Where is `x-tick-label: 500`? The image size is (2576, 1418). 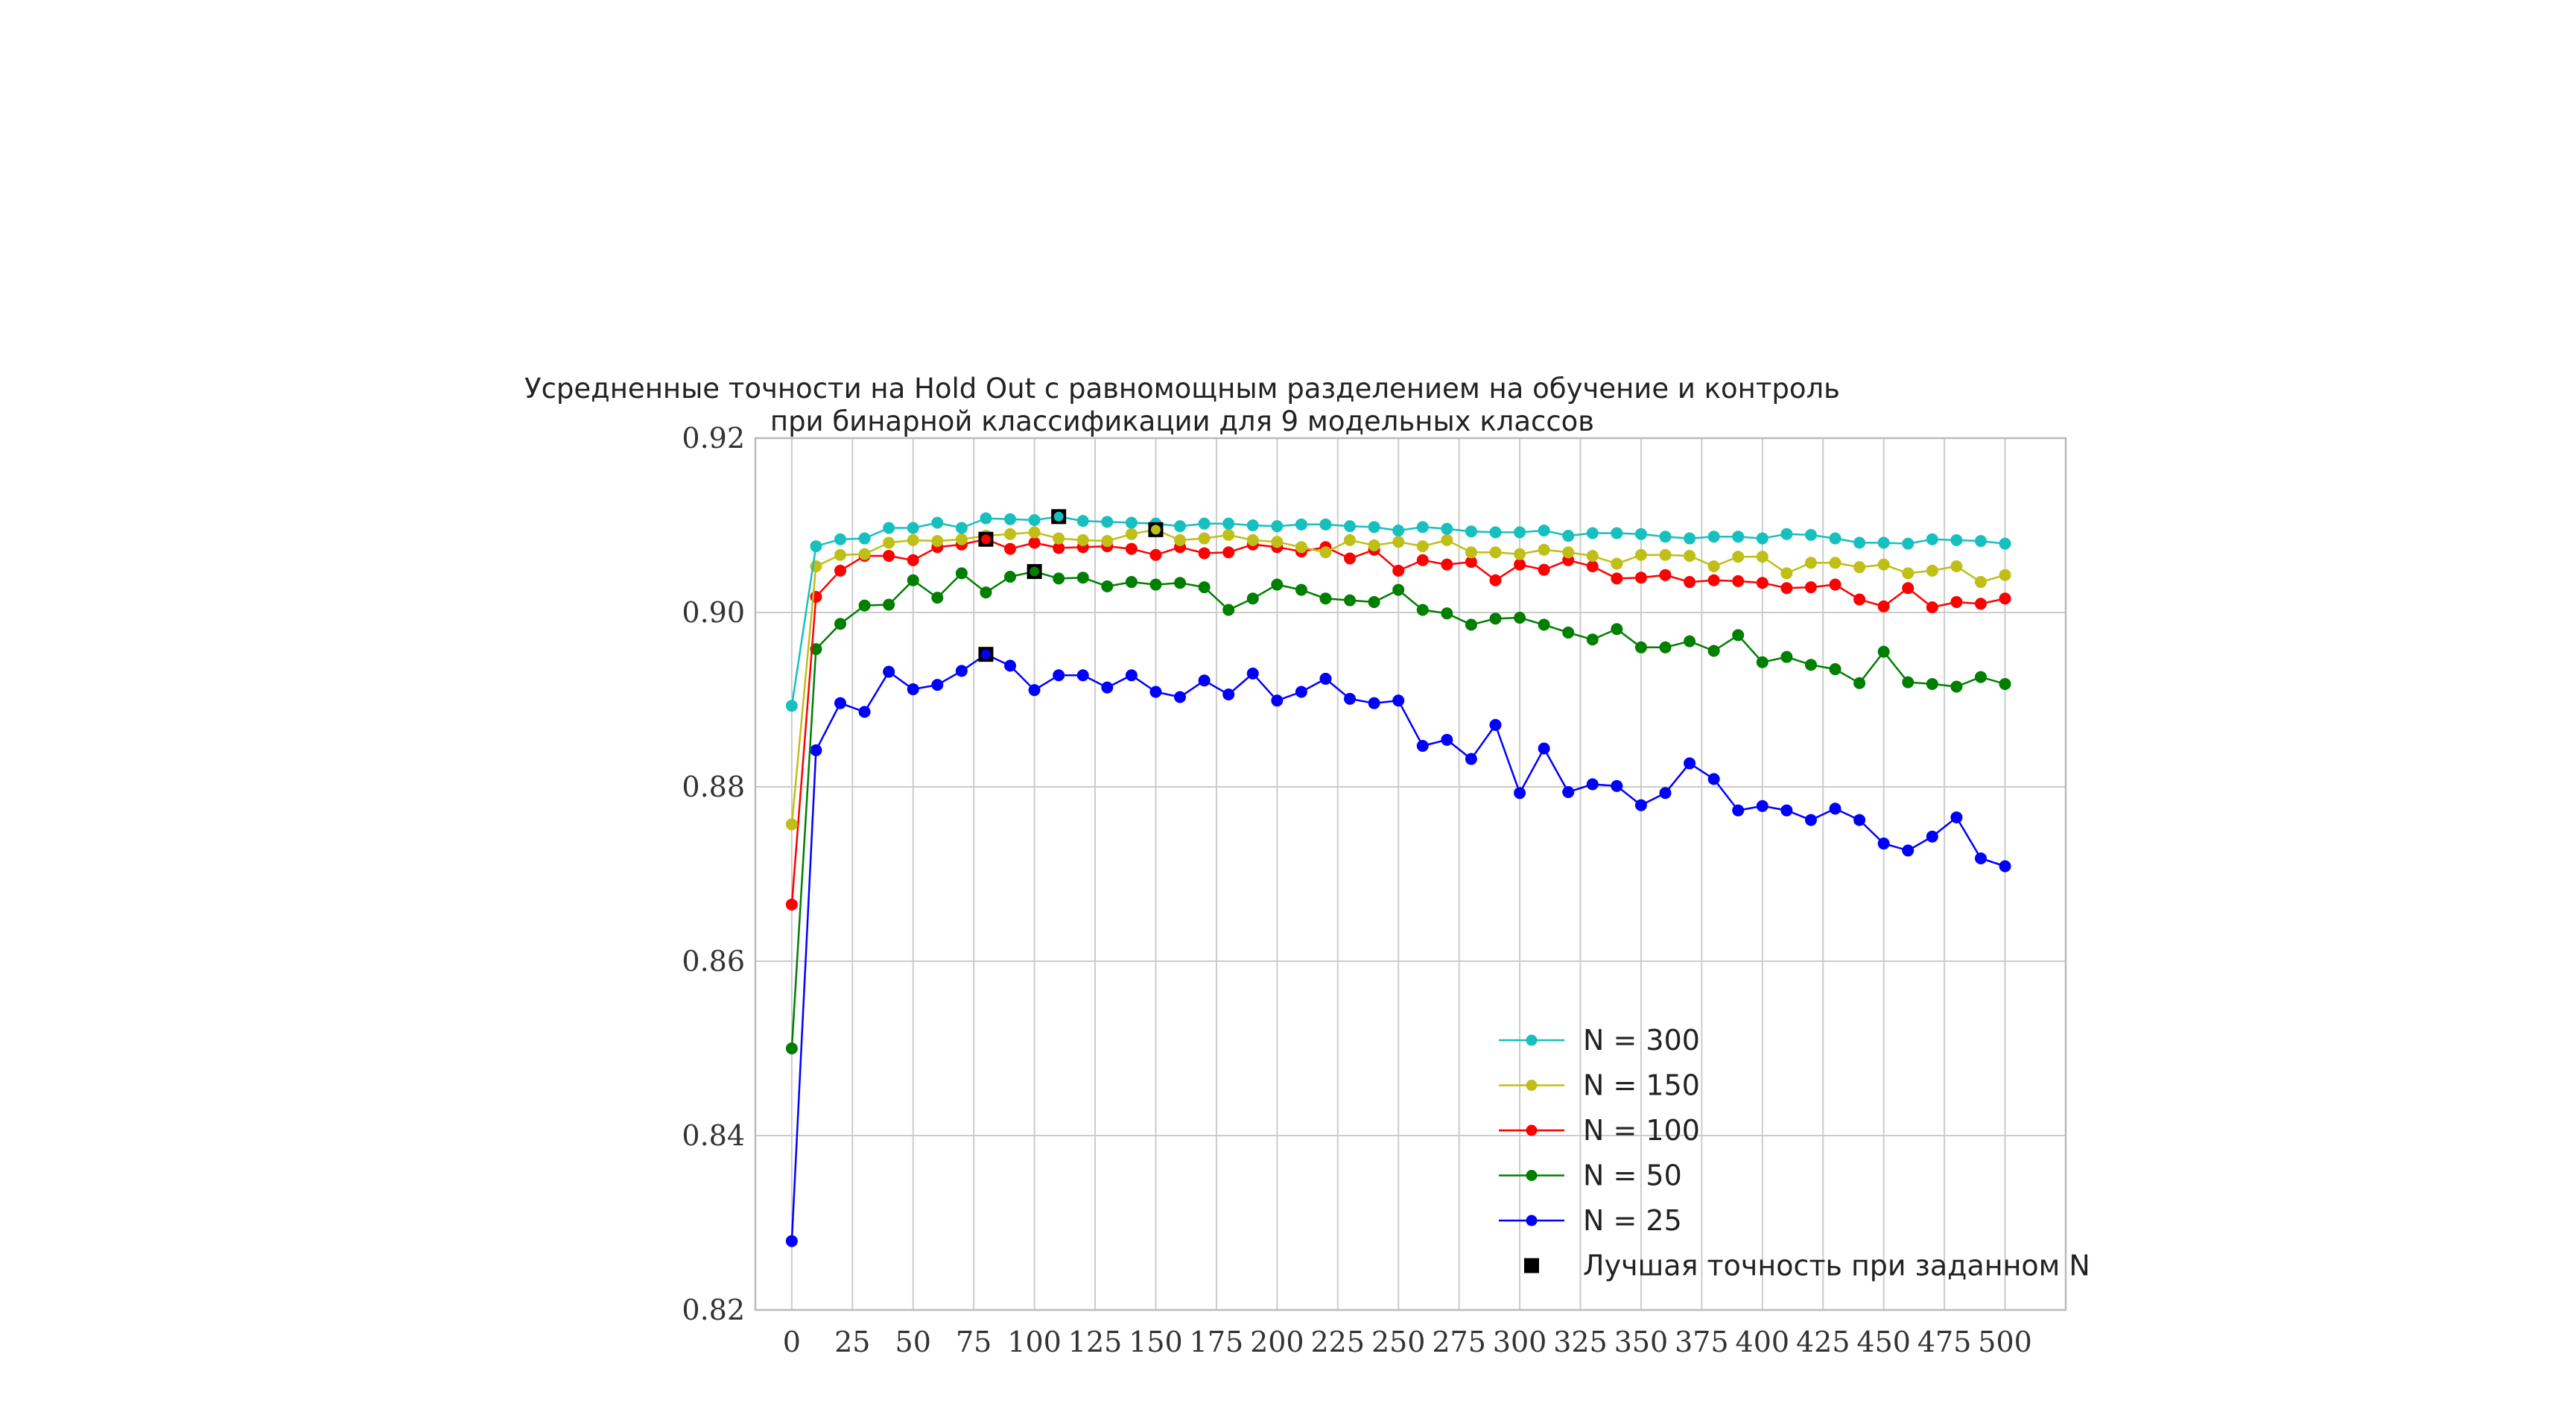 x-tick-label: 500 is located at coordinates (2005, 1342).